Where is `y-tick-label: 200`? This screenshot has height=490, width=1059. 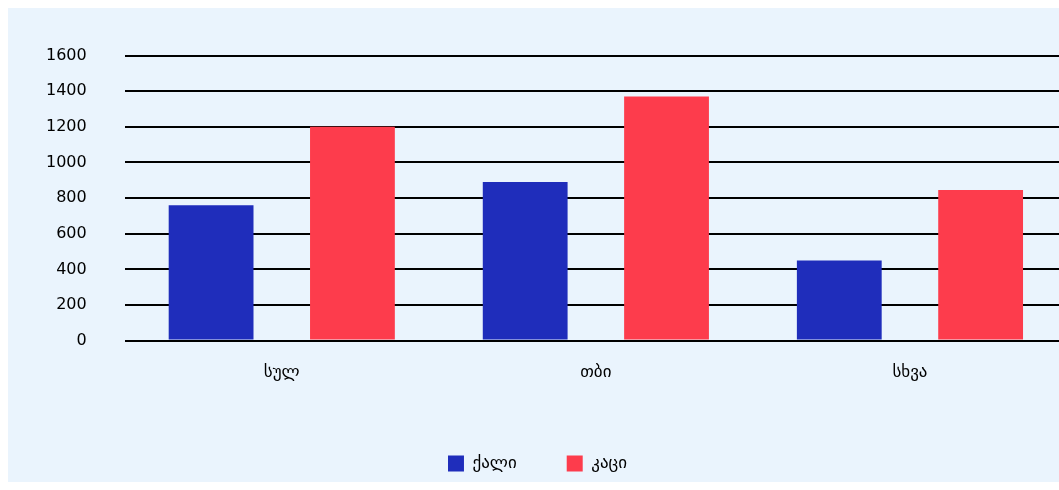
y-tick-label: 200 is located at coordinates (71, 304).